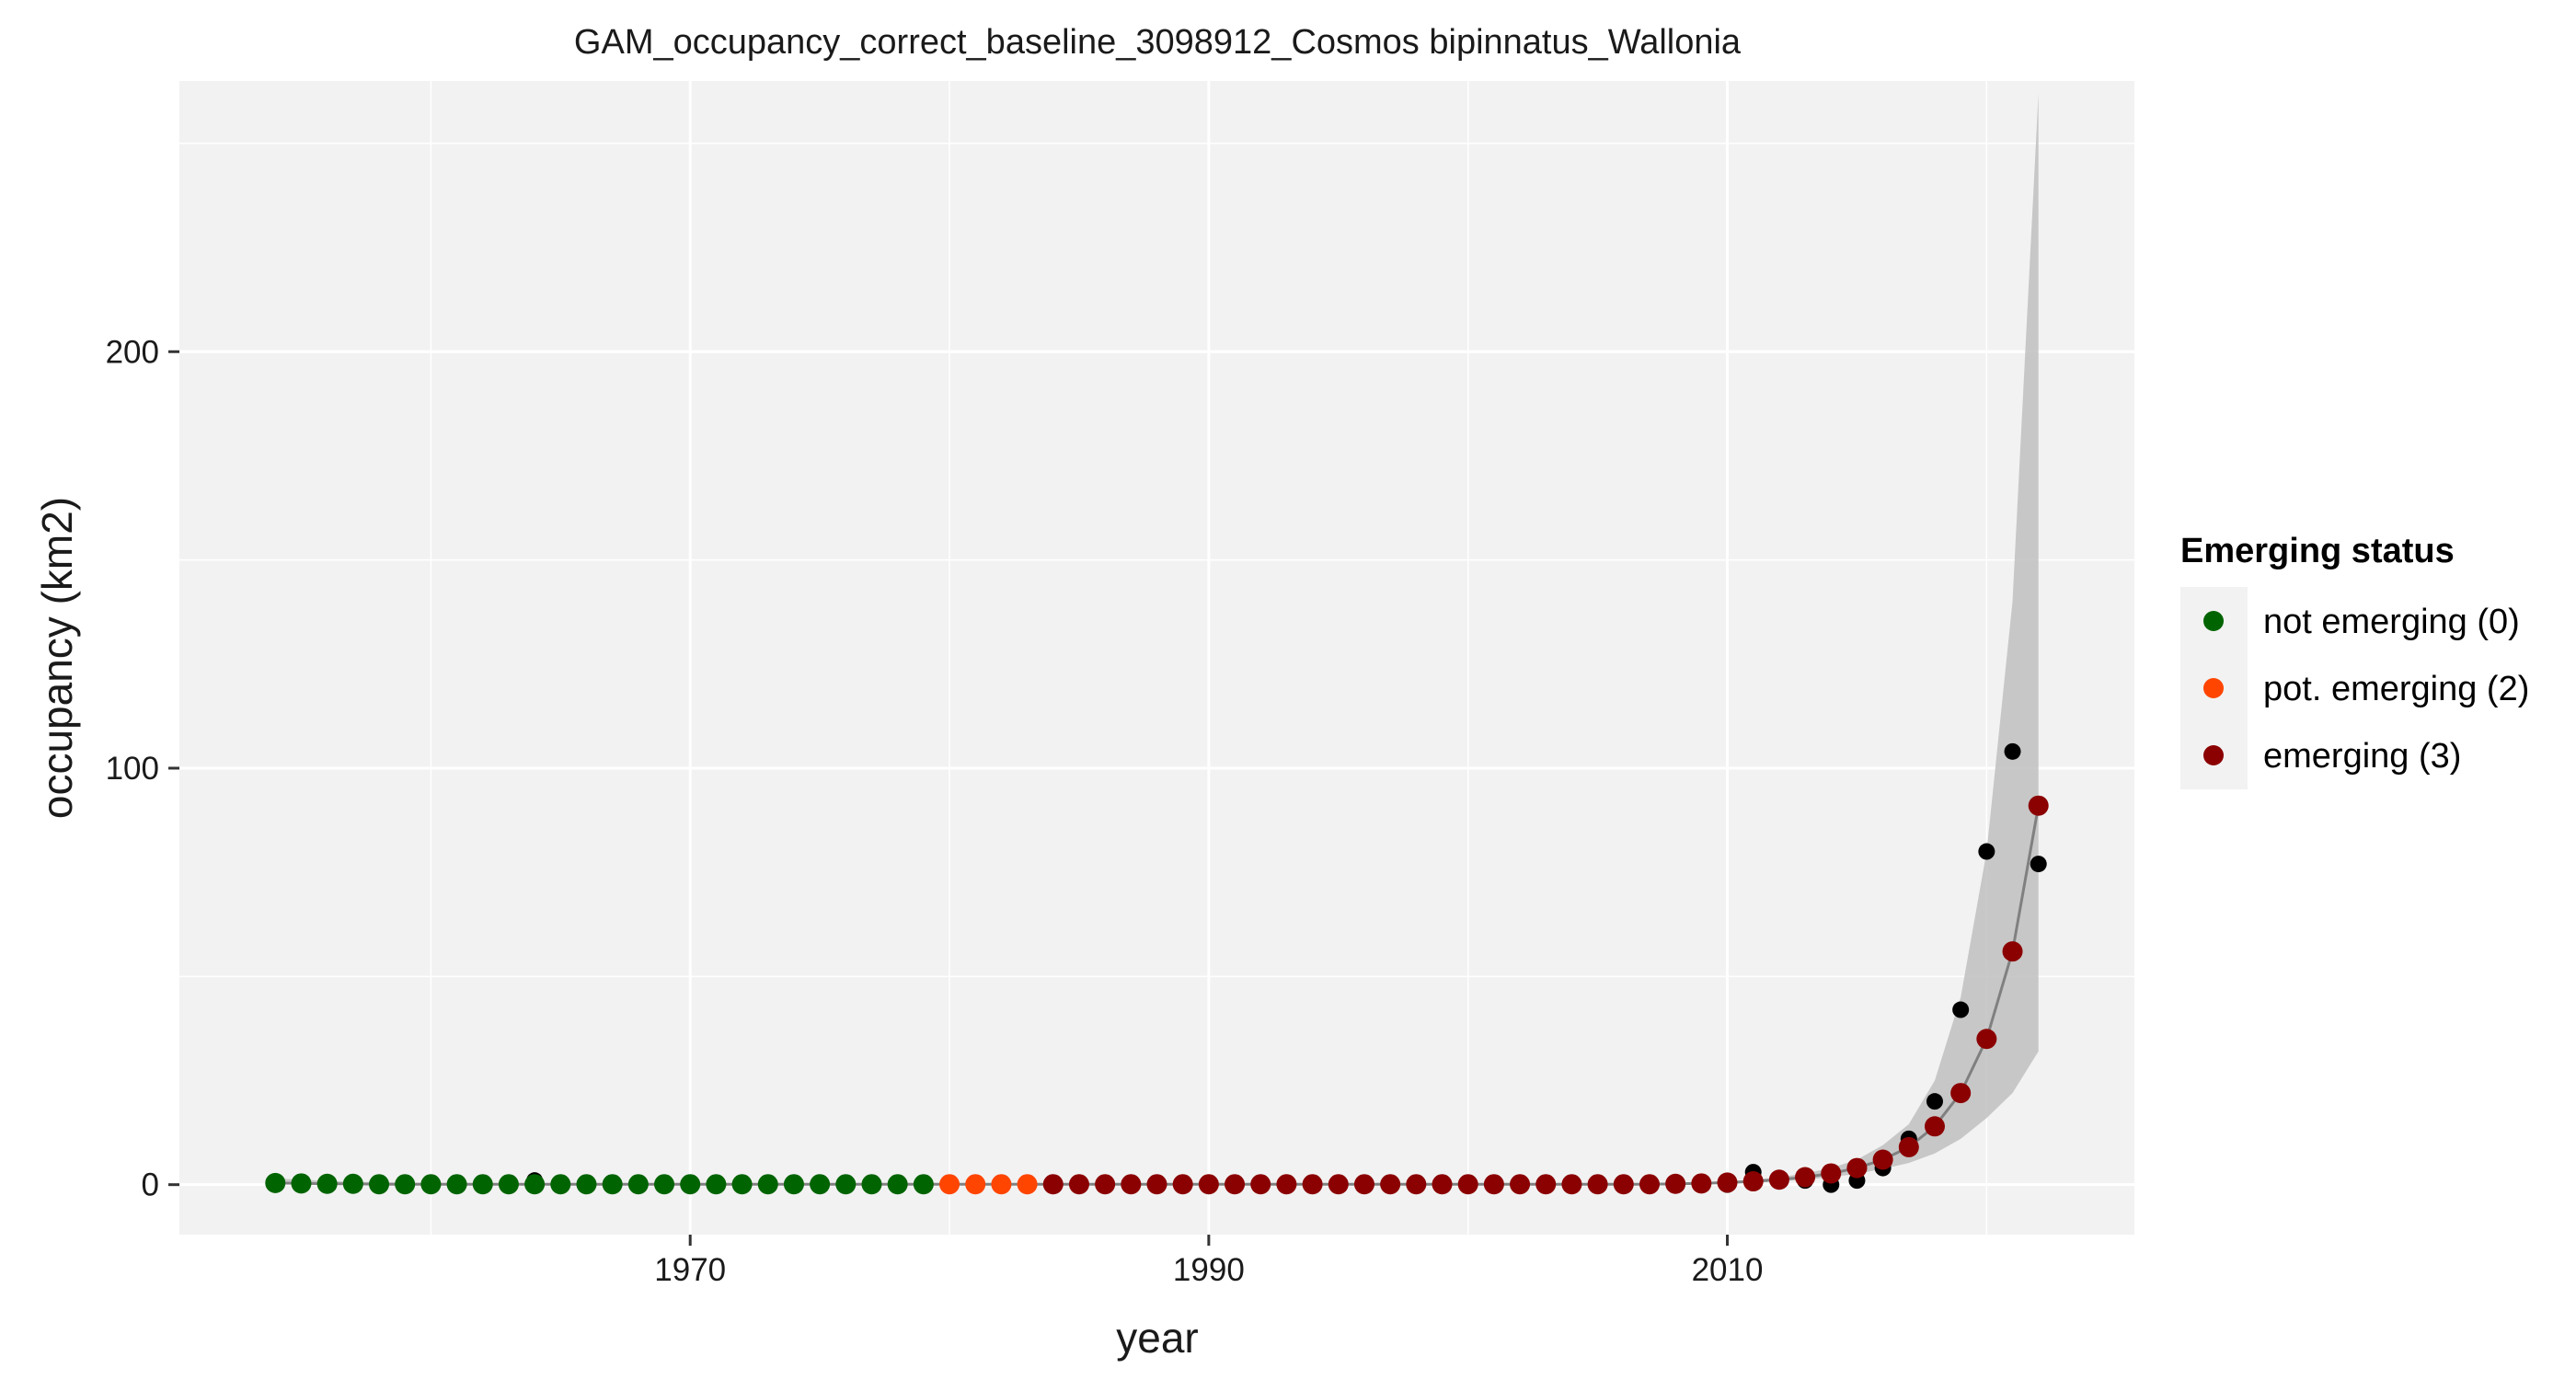 The width and height of the screenshot is (2576, 1380). What do you see at coordinates (57, 658) in the screenshot?
I see `y-axis-title: occupancy (km2)` at bounding box center [57, 658].